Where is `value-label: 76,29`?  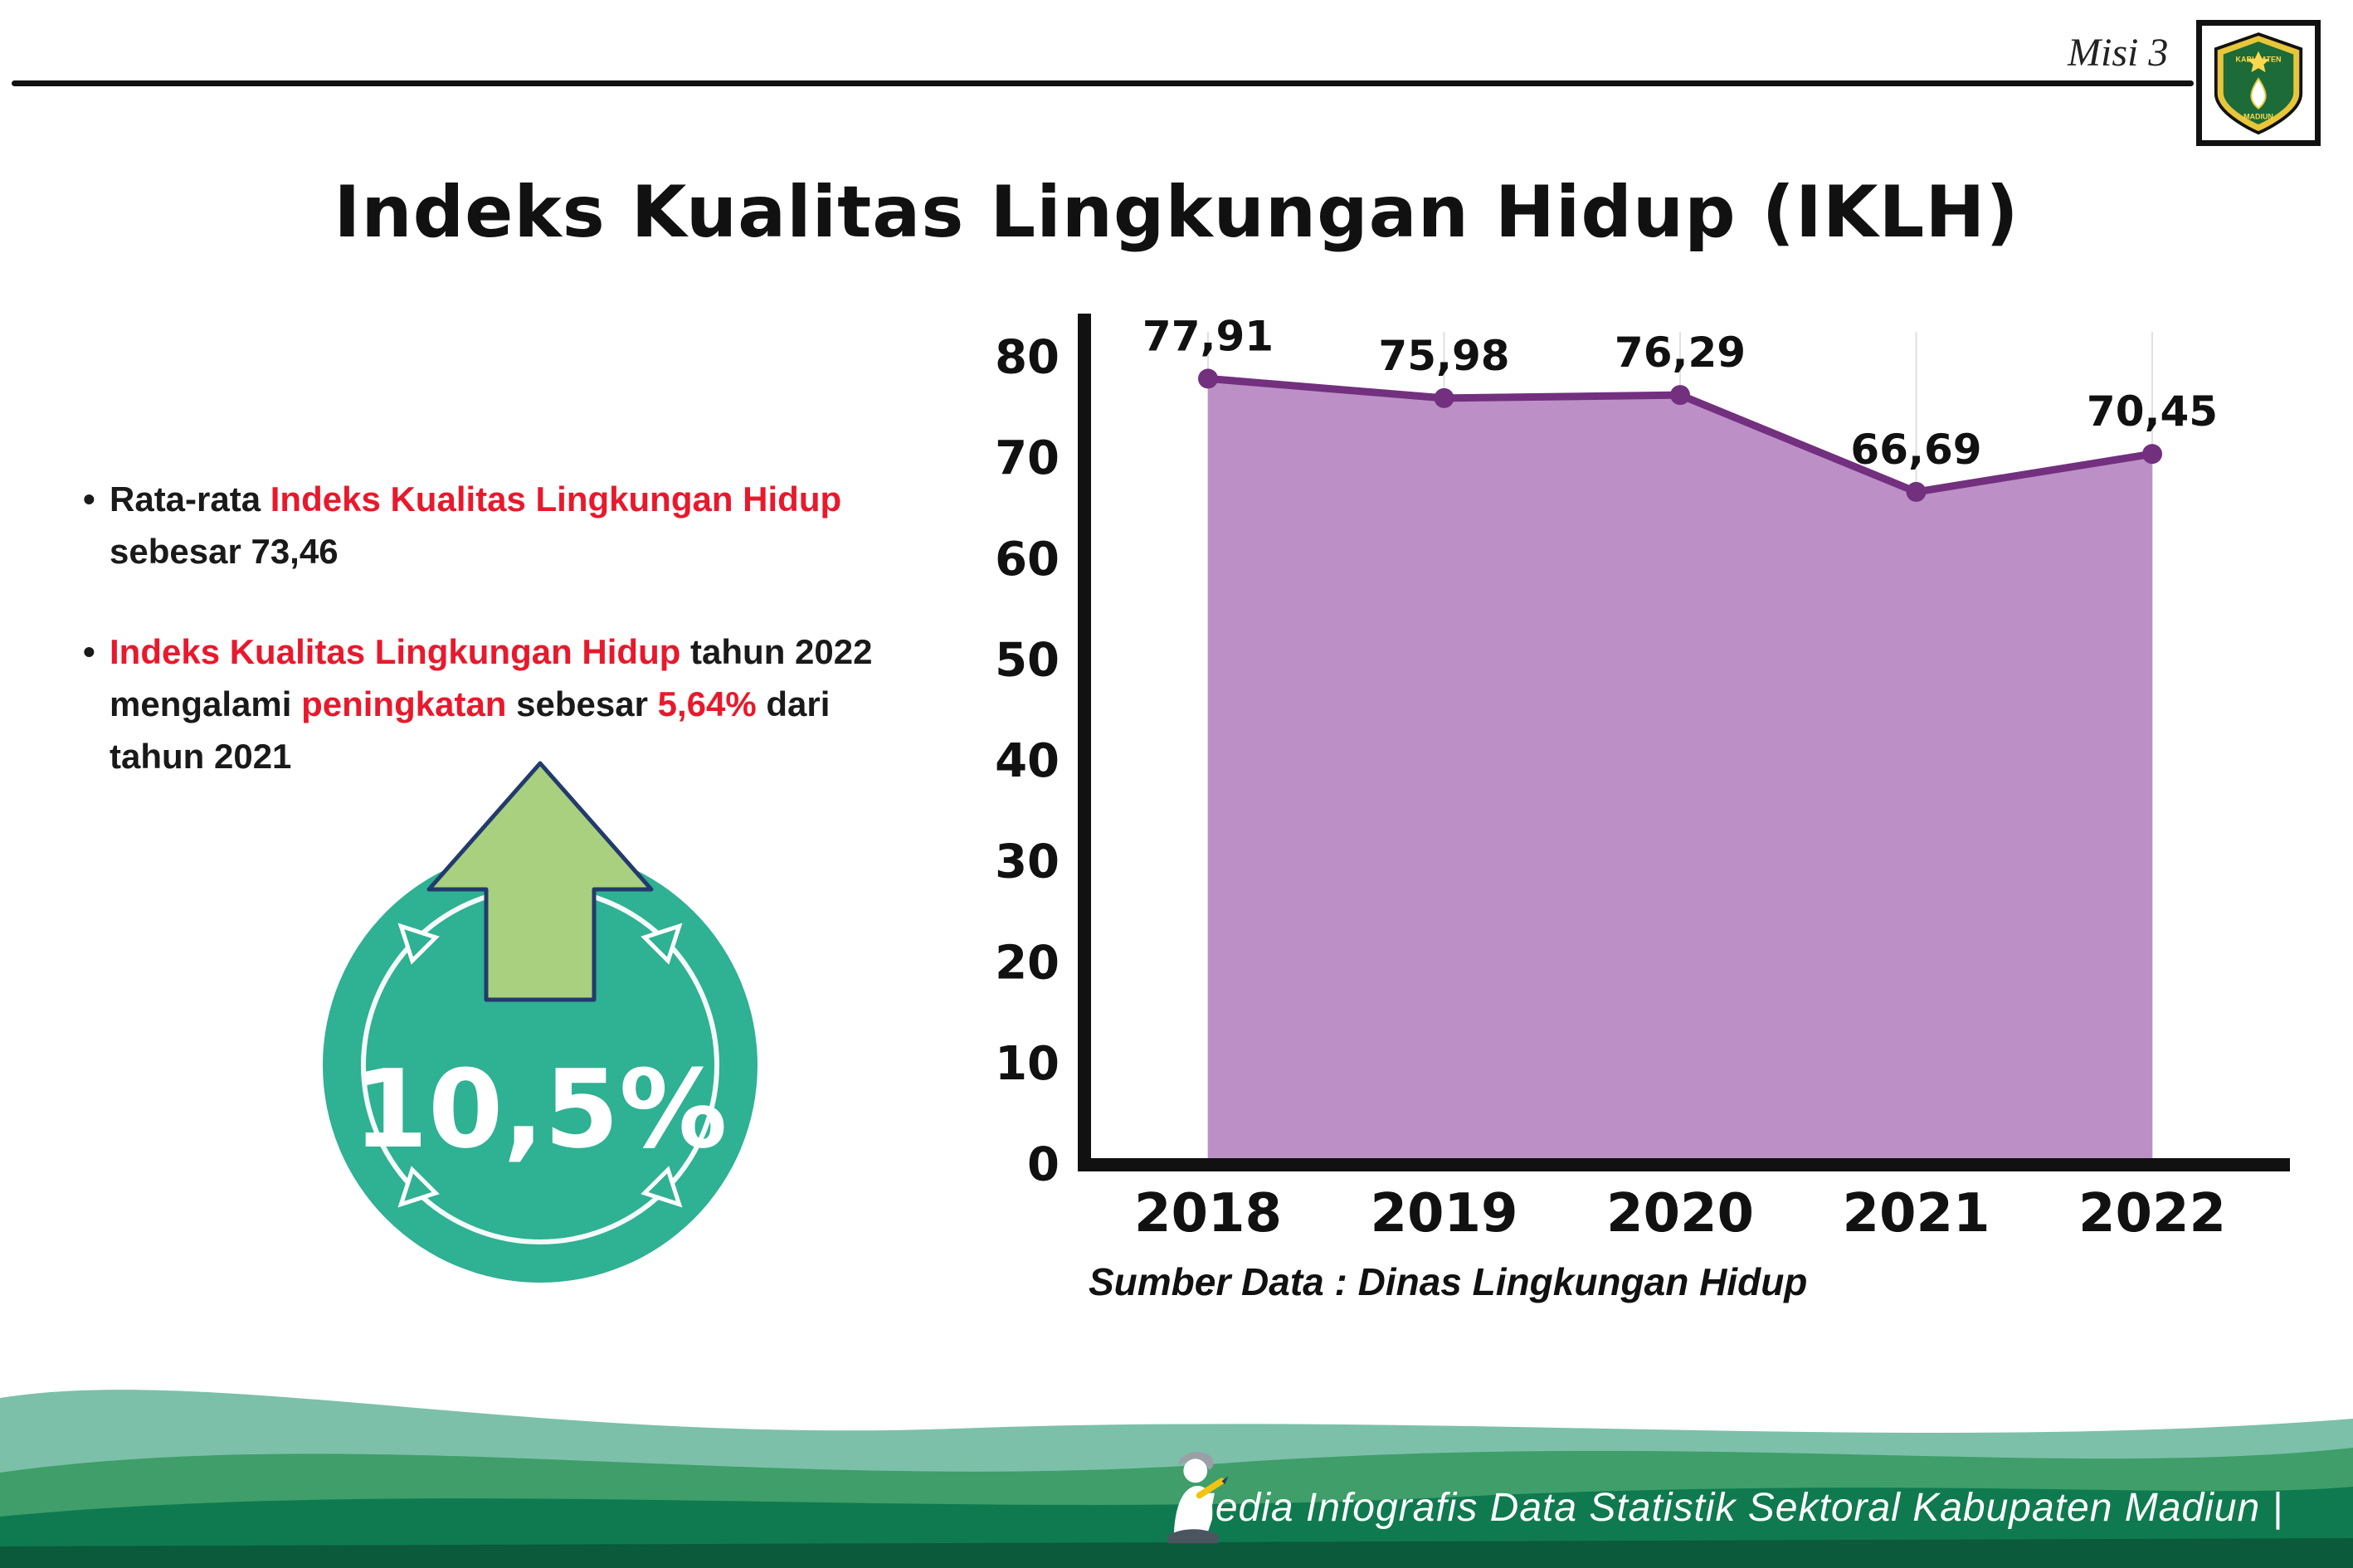 value-label: 76,29 is located at coordinates (1680, 353).